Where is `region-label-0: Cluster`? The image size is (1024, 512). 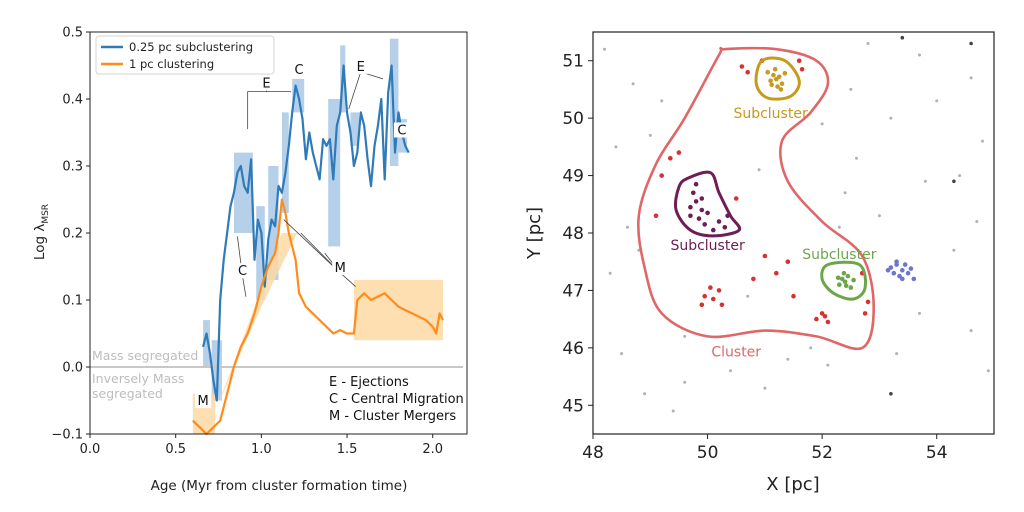
region-label-0: Cluster is located at coordinates (736, 352).